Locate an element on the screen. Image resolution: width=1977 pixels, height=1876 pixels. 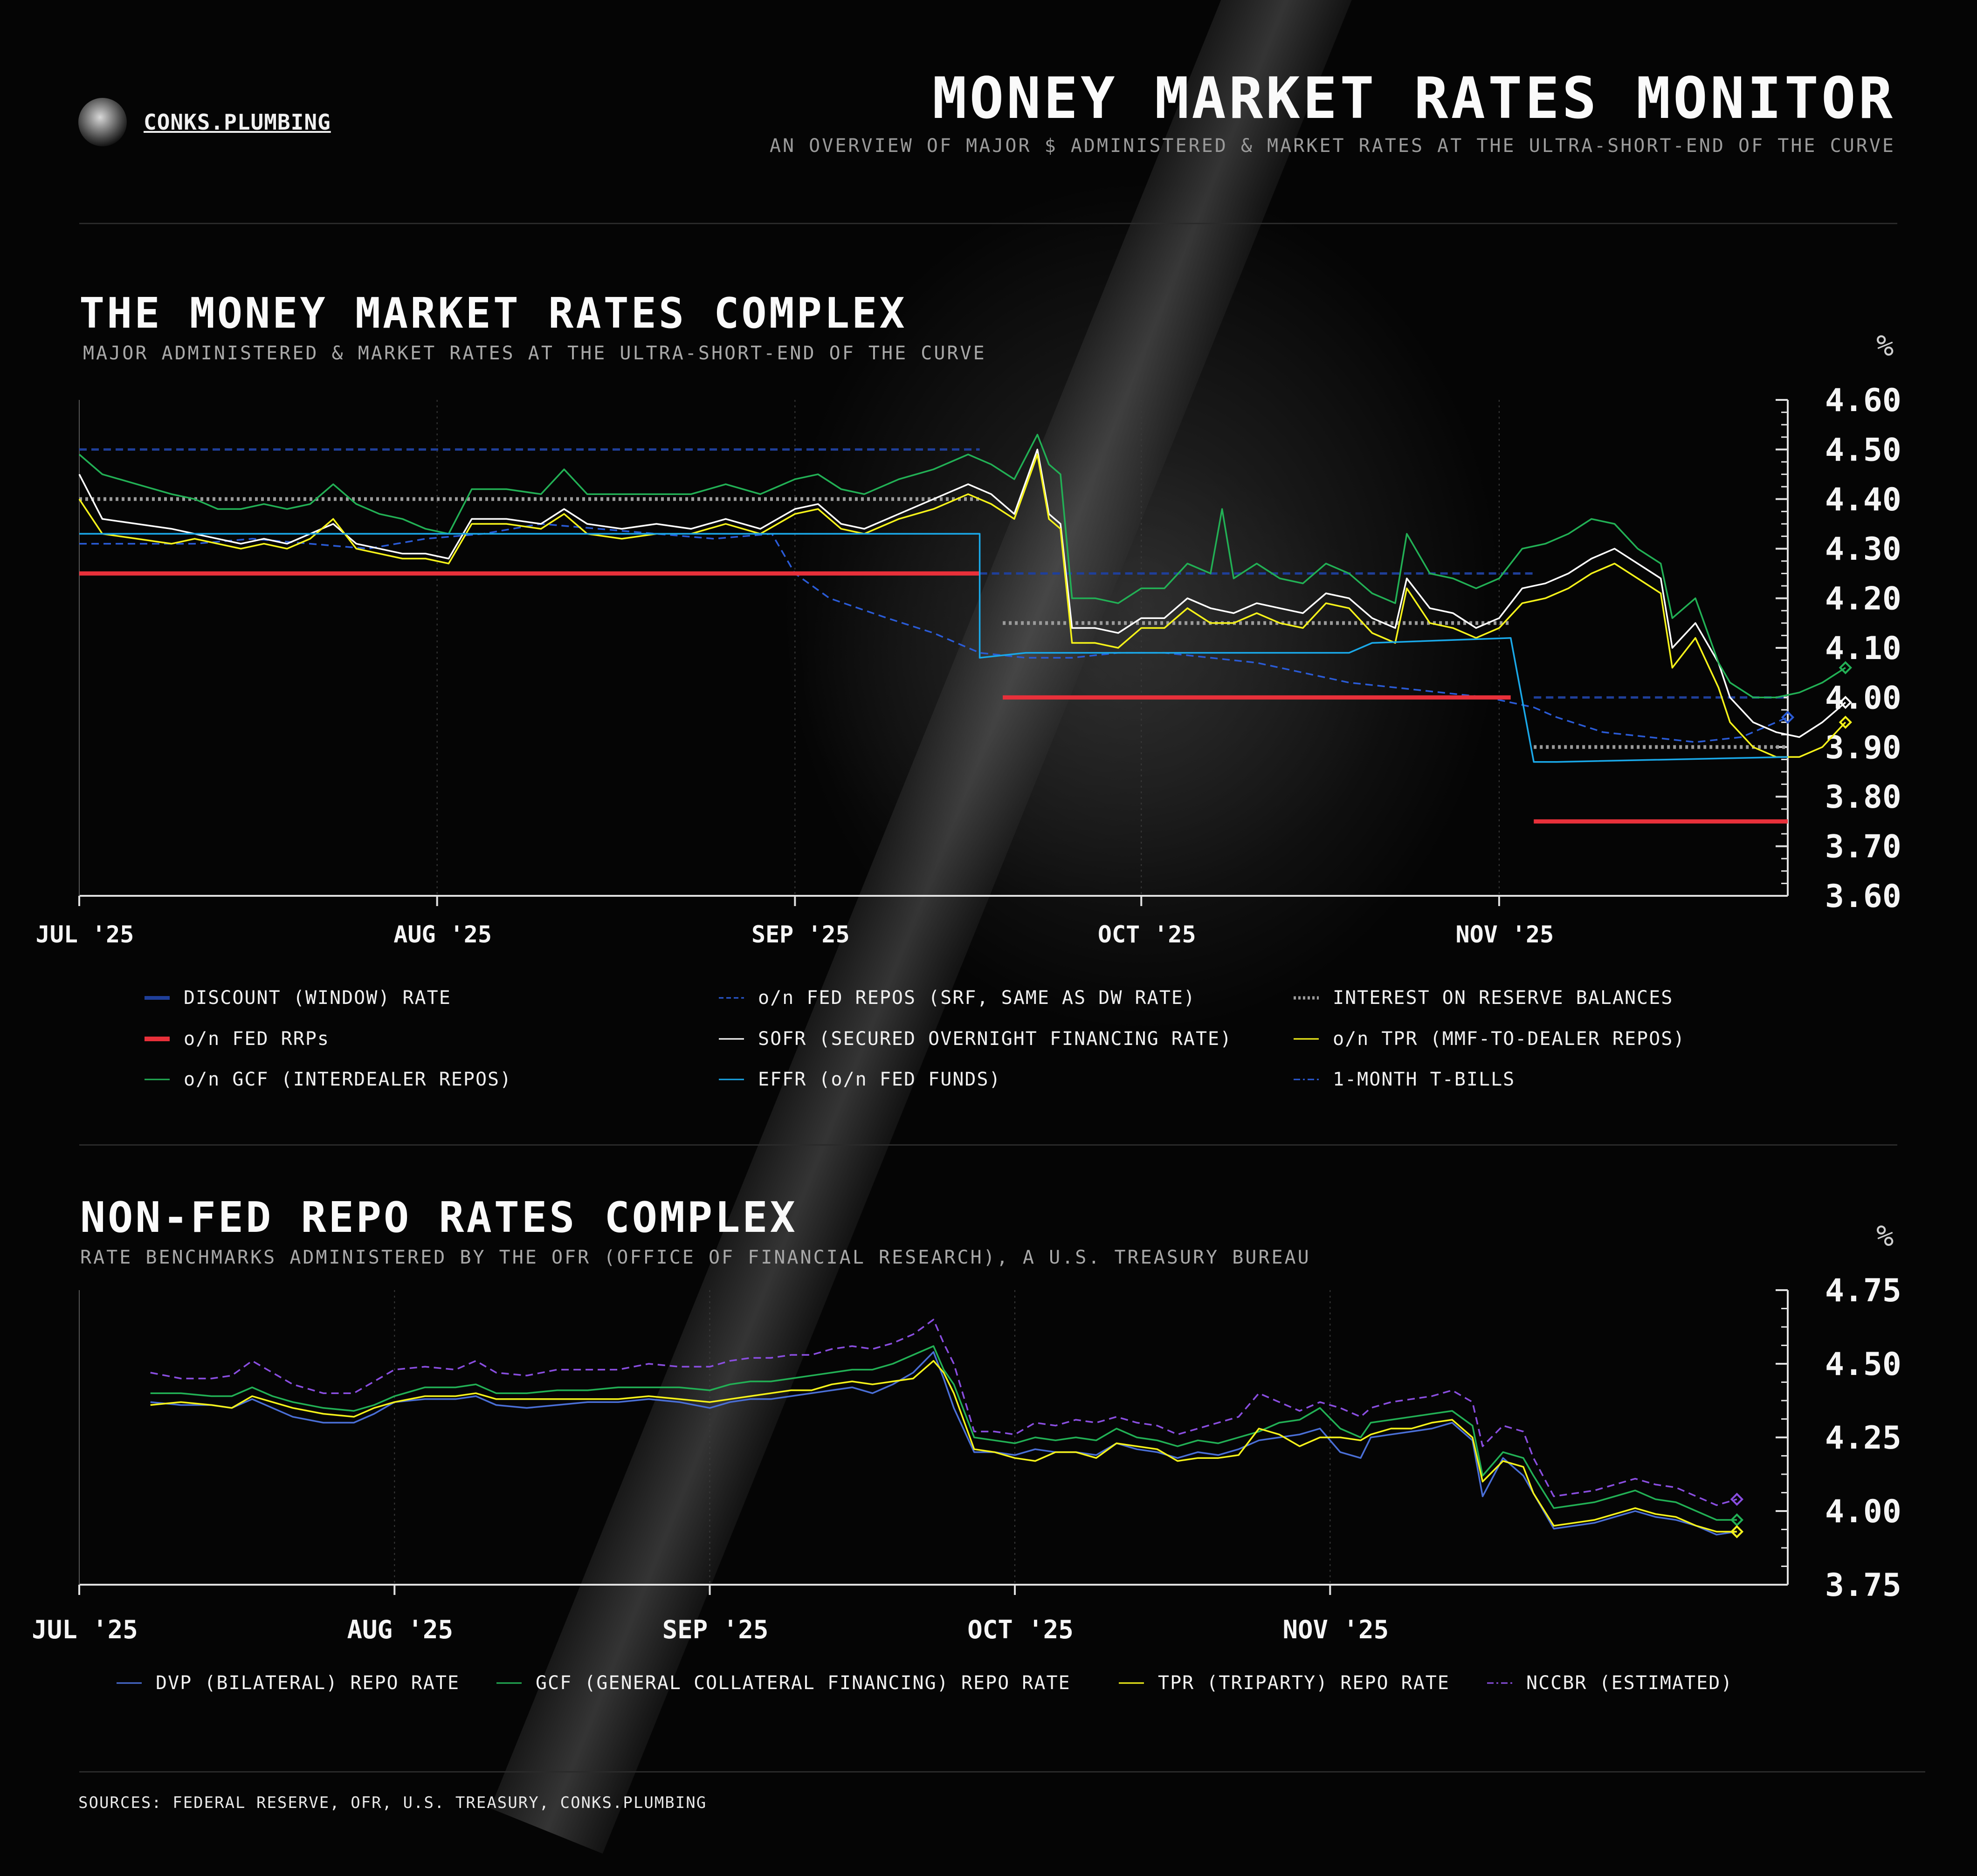
y-tick-label: 3.75 is located at coordinates (1863, 1585).